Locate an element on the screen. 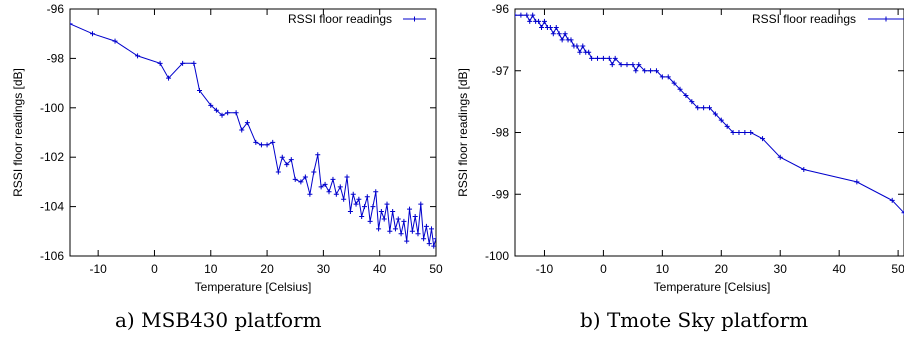 This screenshot has height=340, width=904. y-tick-label: -99 is located at coordinates (501, 194).